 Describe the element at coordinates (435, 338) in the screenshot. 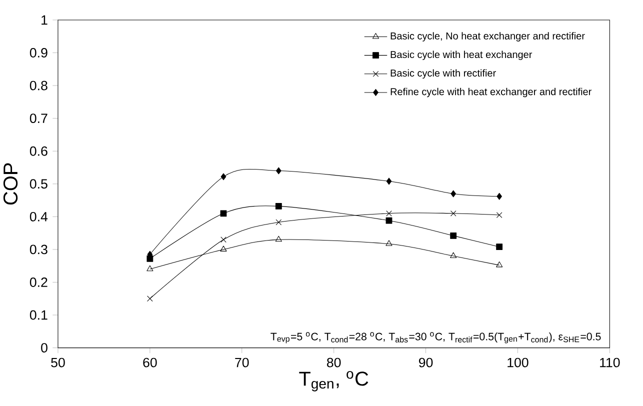

I see `text: T$_{evp}$=5 $^{o}$C, T$_{cond}$=28 $^{o}$C, T$_{abs}$=30 $^{o}$C, T$_{rectif}$=0.5(T$_{gen}$+T$_{cond}$), ε$_{SHE}$=0.5` at that location.